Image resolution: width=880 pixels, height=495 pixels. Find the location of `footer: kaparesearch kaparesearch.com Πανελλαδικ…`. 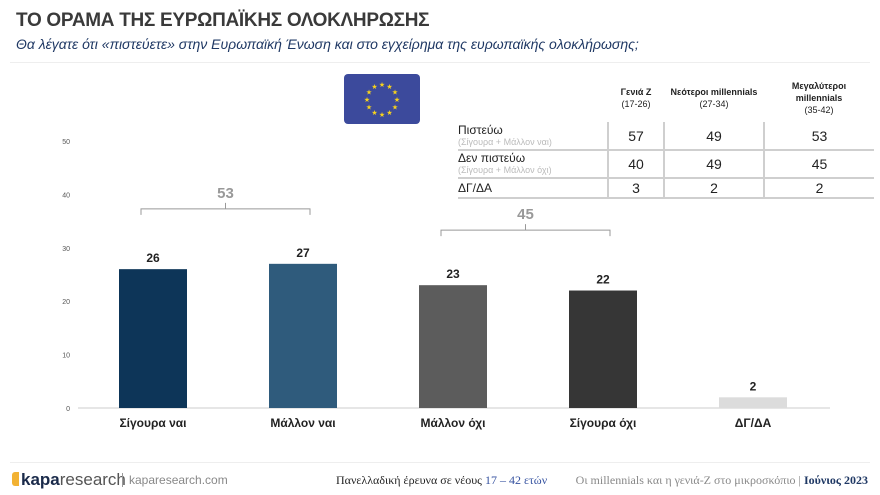

footer: kaparesearch kaparesearch.com Πανελλαδικ… is located at coordinates (440, 480).